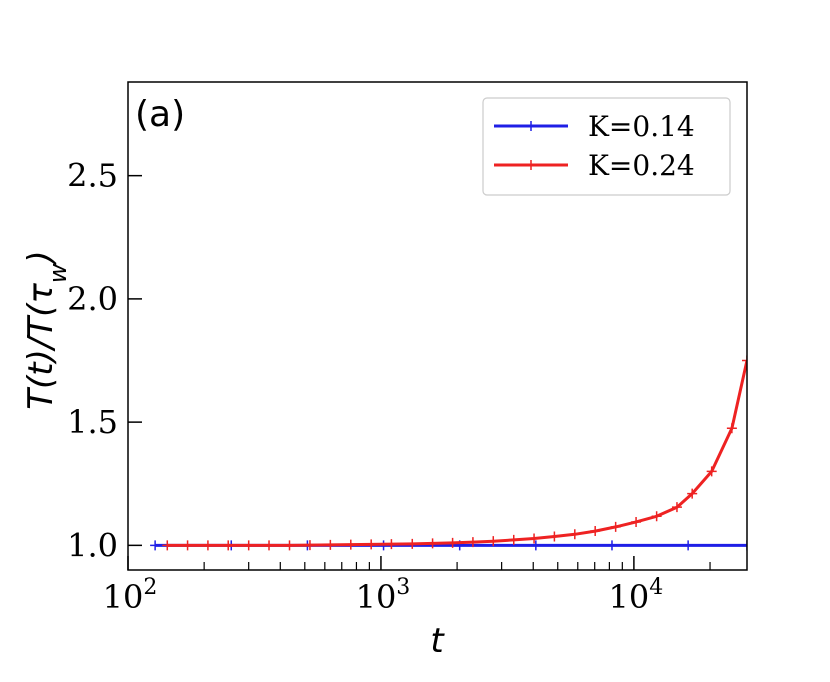  I want to click on legend: K=0.14 K=0.24, so click(606, 146).